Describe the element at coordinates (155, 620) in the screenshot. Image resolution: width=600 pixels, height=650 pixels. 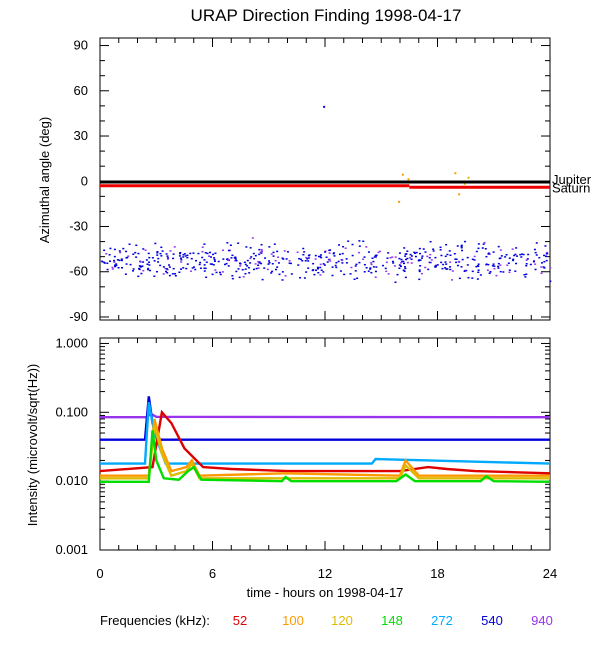
I see `legend-title: Frequencies (kHz):` at that location.